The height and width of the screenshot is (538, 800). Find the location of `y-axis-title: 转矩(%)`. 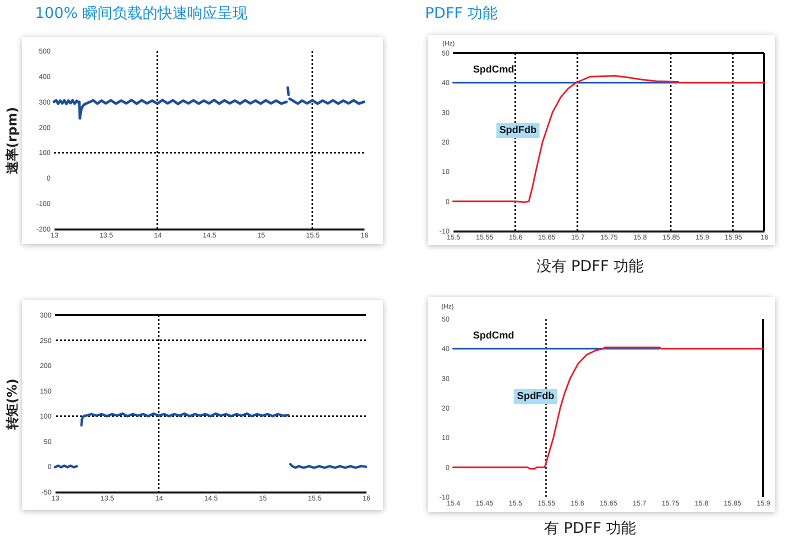

y-axis-title: 转矩(%) is located at coordinates (13, 404).